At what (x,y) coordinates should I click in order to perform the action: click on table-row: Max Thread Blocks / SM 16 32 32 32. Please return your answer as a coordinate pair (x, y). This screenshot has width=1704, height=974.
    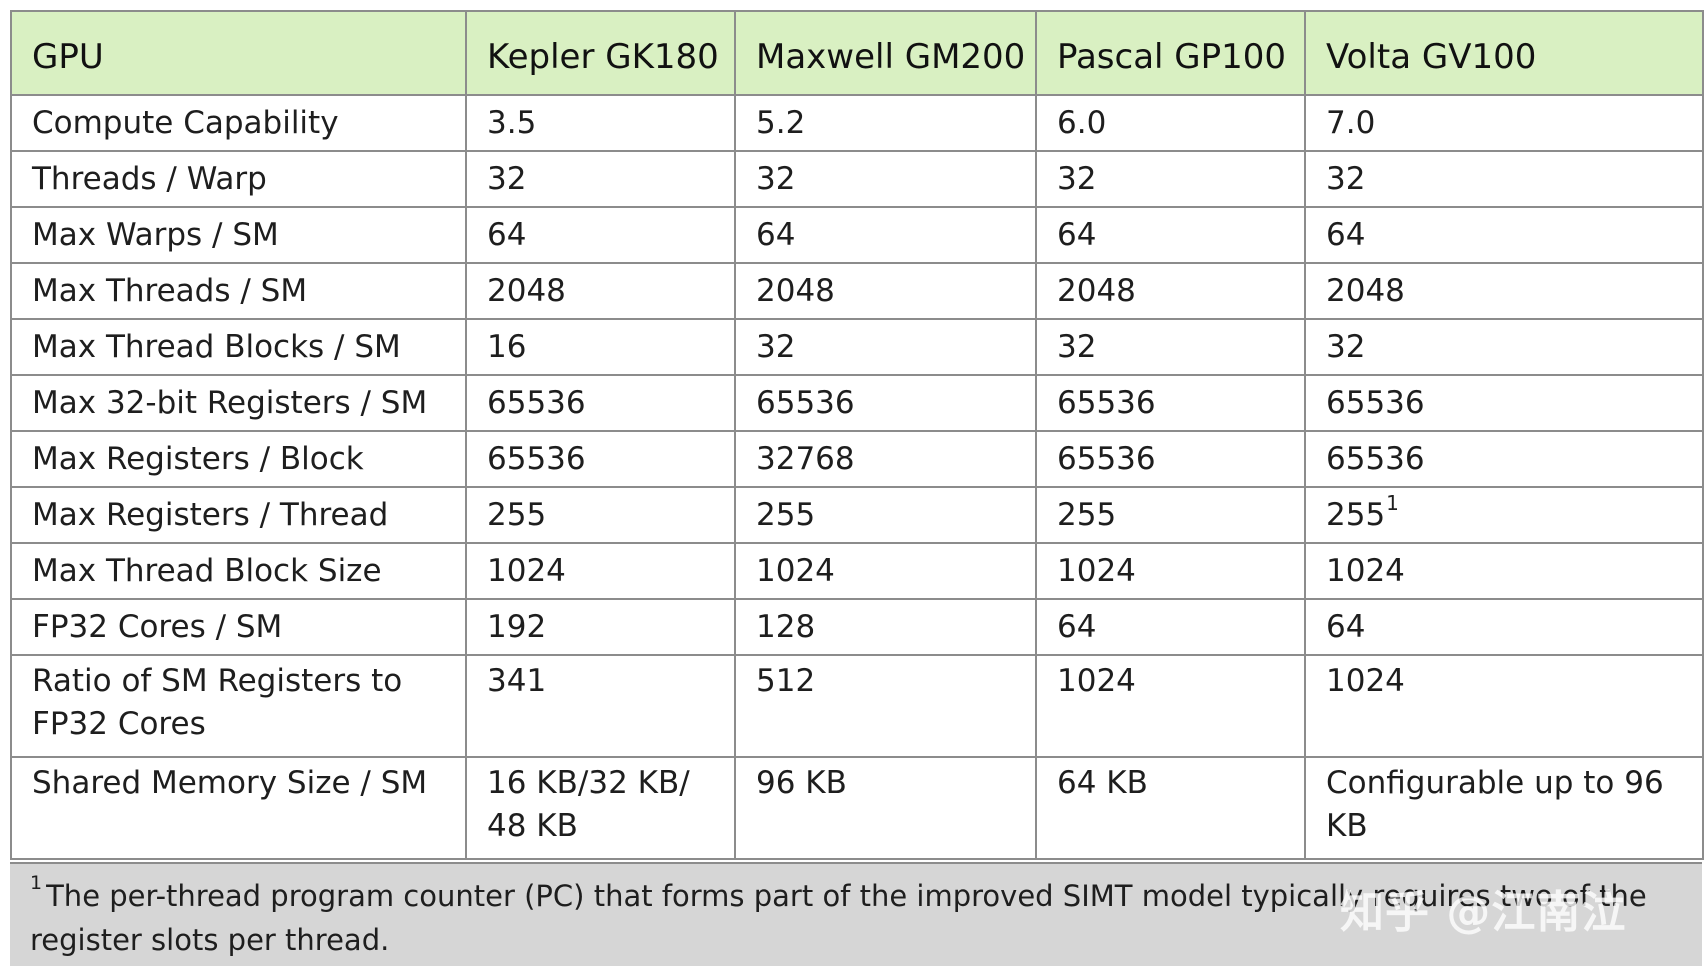
    Looking at the image, I should click on (857, 347).